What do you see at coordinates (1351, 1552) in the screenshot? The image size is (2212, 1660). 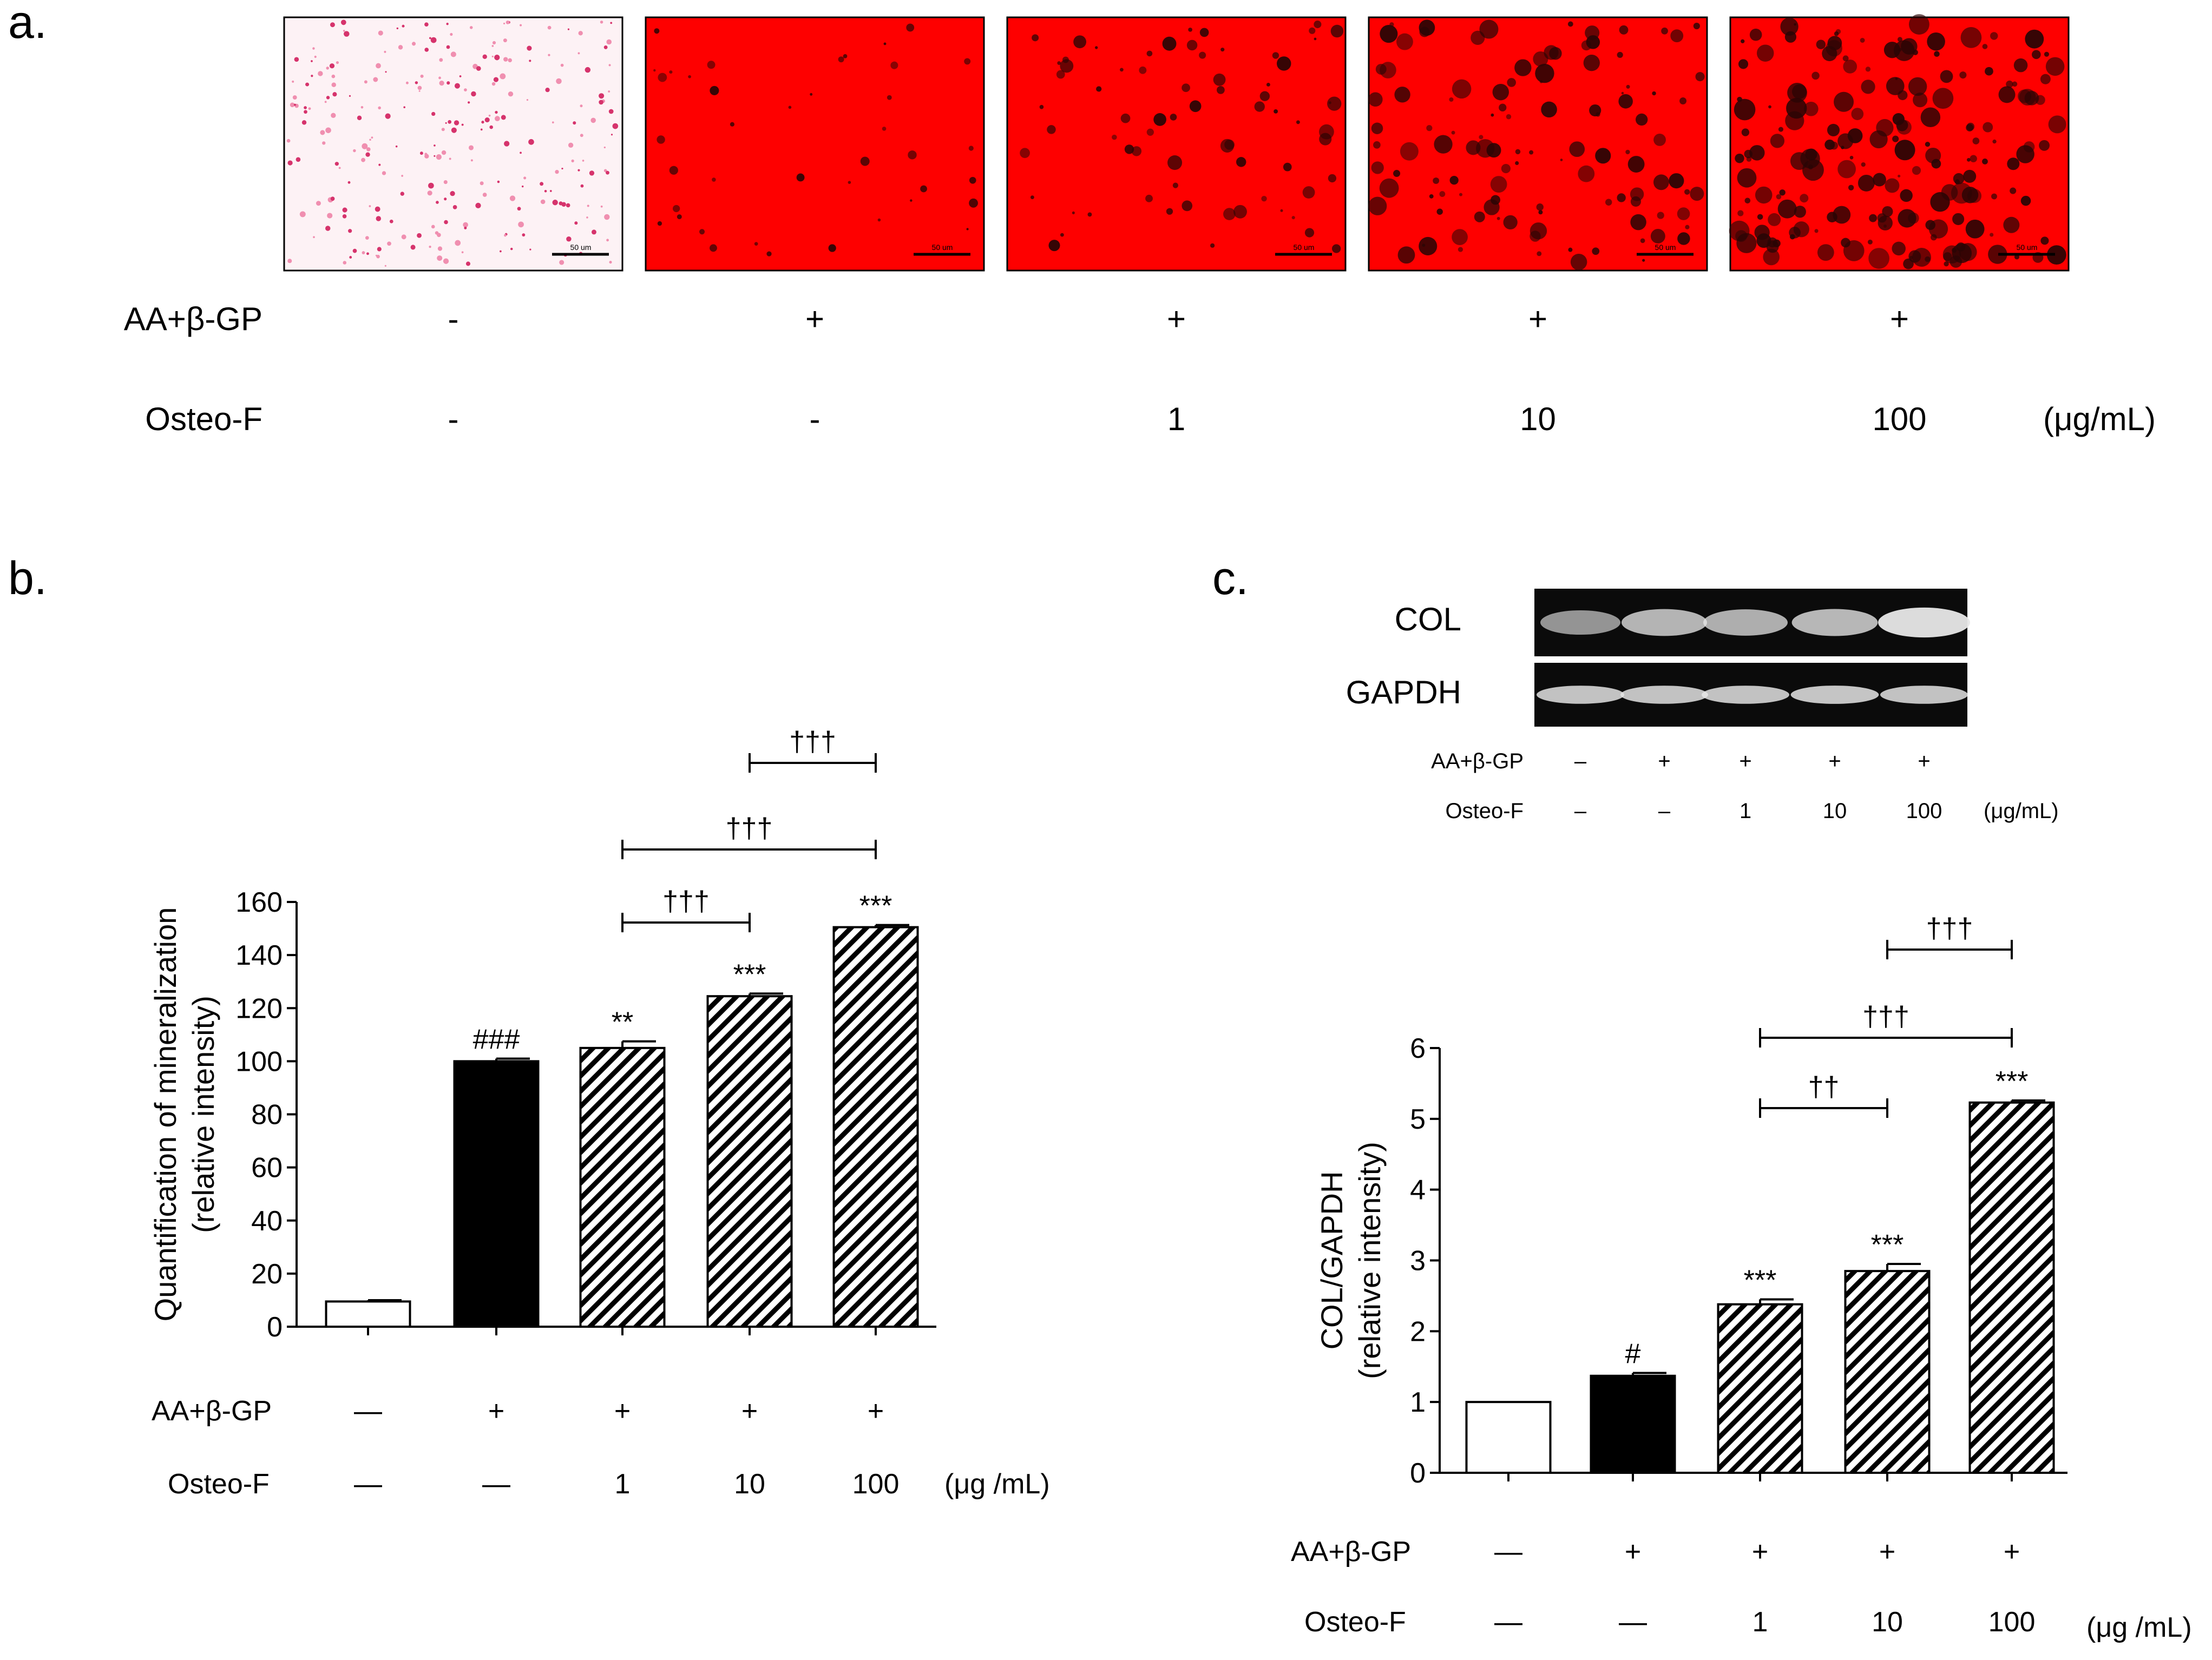 I see `panel-c-row1-label: AA+β-GP` at bounding box center [1351, 1552].